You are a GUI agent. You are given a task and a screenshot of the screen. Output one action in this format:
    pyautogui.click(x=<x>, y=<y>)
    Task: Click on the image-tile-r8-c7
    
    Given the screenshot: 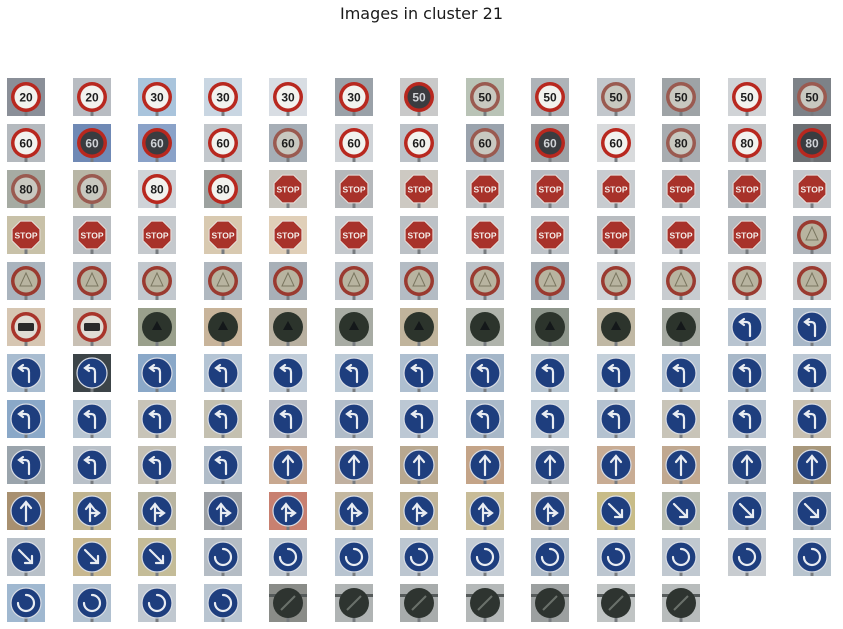 What is the action you would take?
    pyautogui.click(x=485, y=465)
    